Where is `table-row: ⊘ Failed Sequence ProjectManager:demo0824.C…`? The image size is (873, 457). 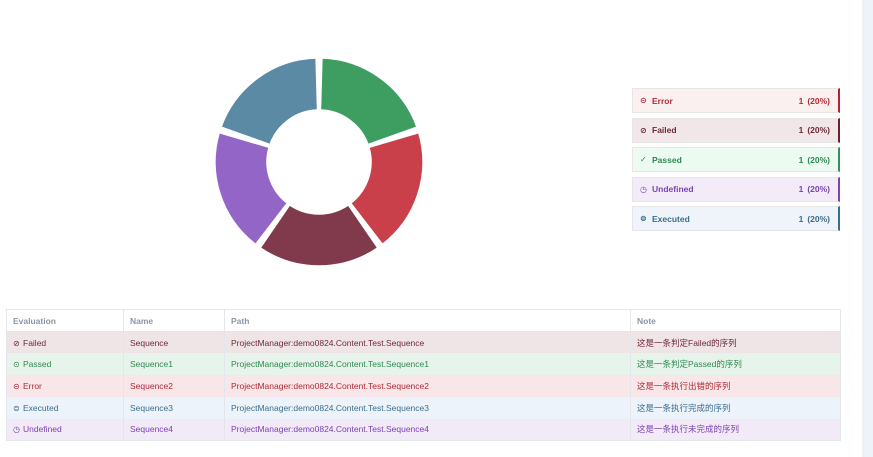 table-row: ⊘ Failed Sequence ProjectManager:demo0824.C… is located at coordinates (423, 342).